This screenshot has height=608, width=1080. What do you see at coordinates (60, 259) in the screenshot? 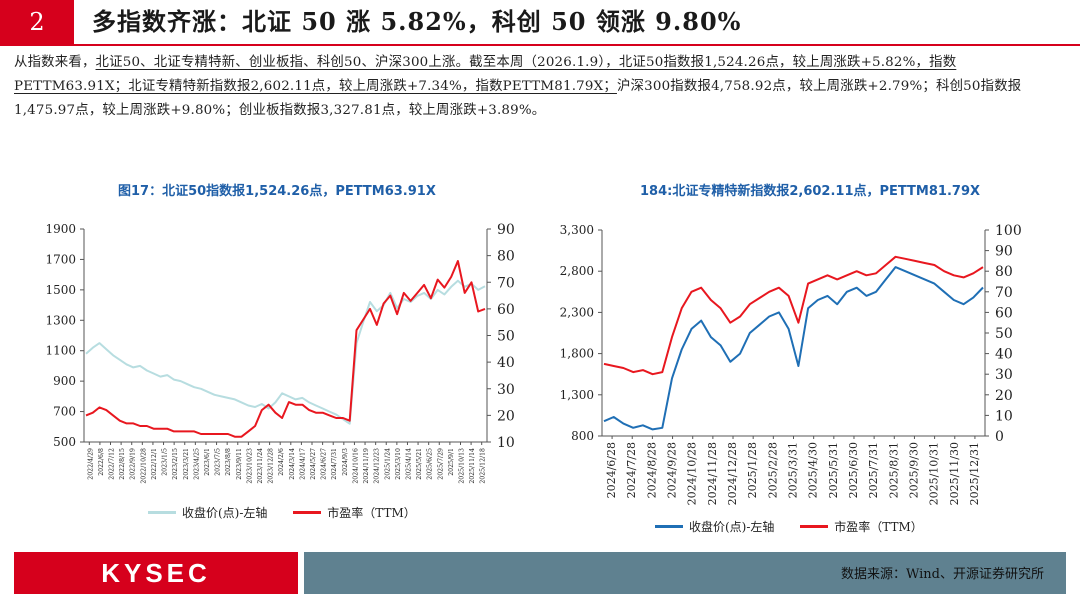
I see `y-left-tick-label: 1700` at bounding box center [60, 259].